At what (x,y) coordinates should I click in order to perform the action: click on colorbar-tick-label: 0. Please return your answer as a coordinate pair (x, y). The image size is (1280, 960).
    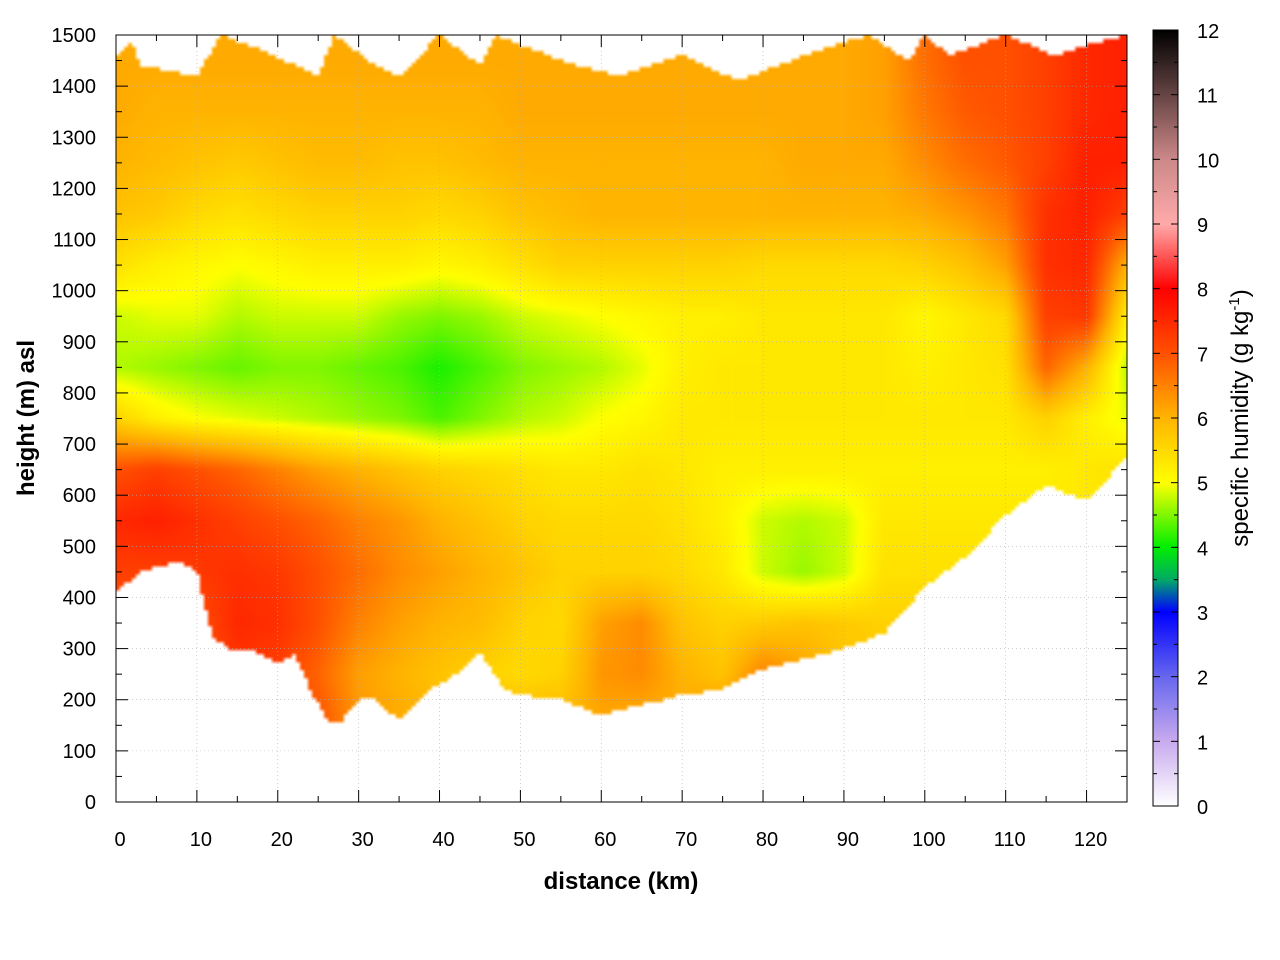
    Looking at the image, I should click on (1202, 808).